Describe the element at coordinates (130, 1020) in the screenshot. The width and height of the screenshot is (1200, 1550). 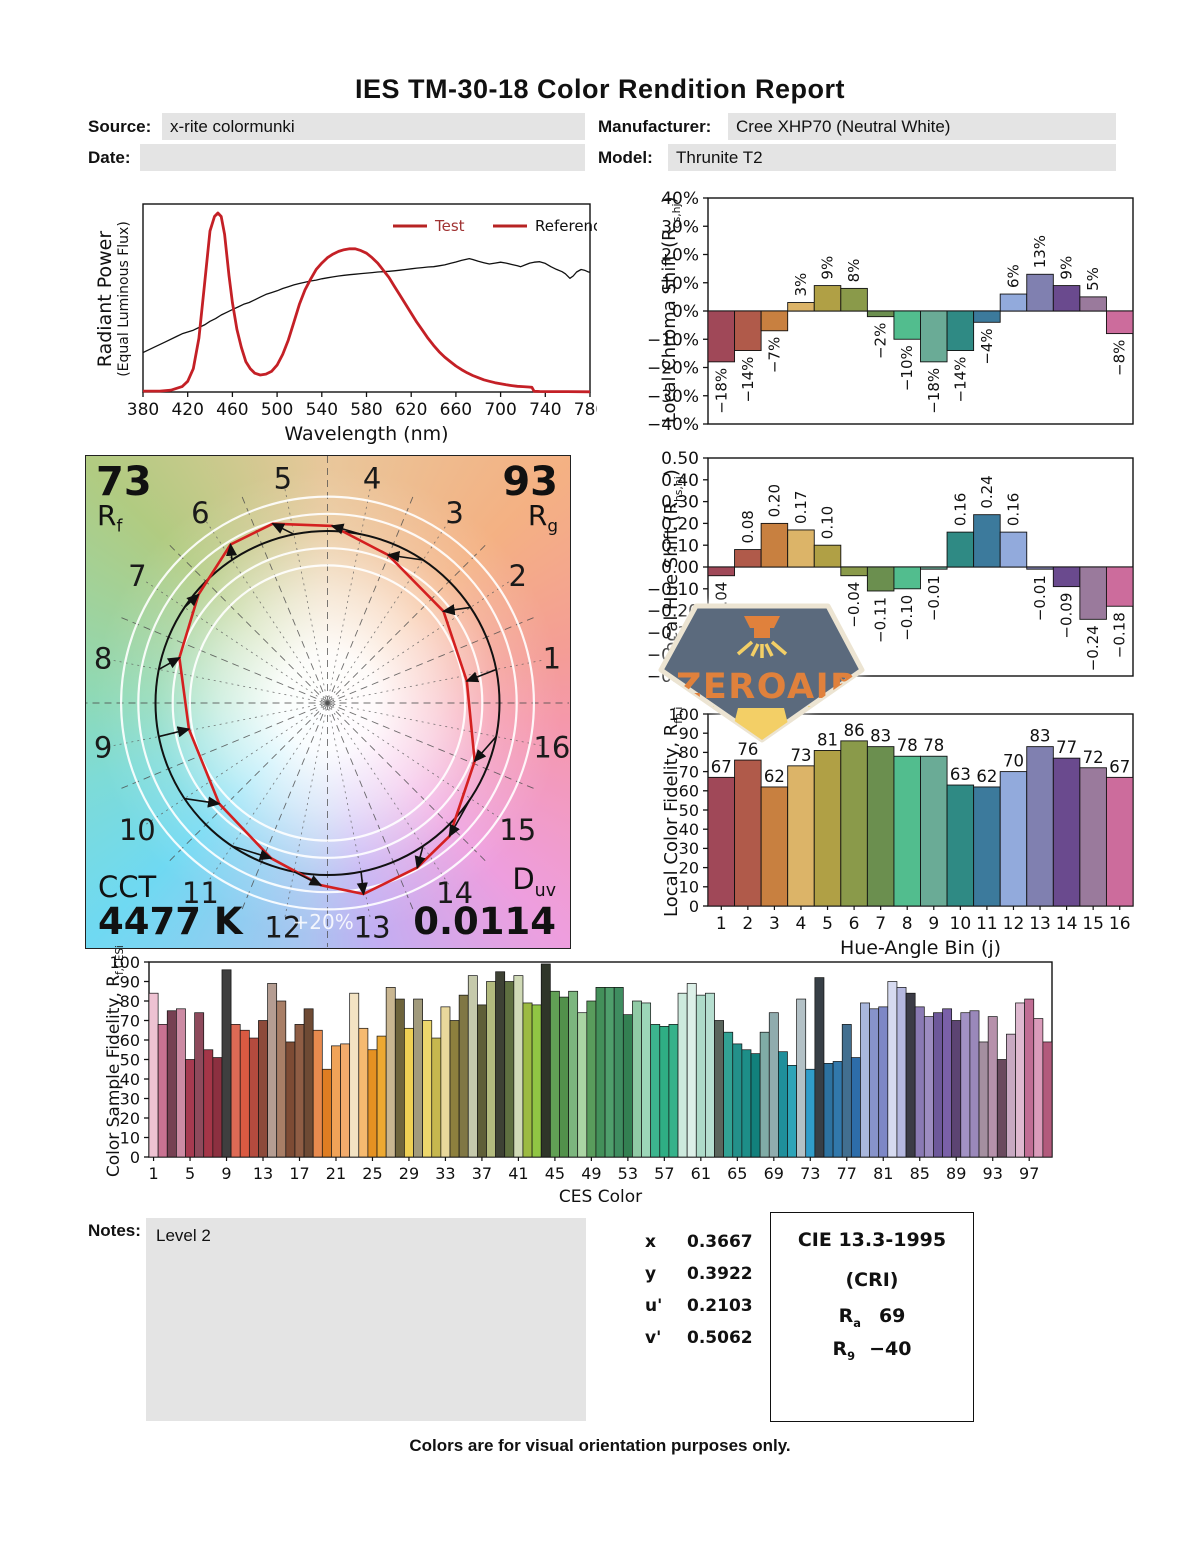
I see `svg-text: 70` at that location.